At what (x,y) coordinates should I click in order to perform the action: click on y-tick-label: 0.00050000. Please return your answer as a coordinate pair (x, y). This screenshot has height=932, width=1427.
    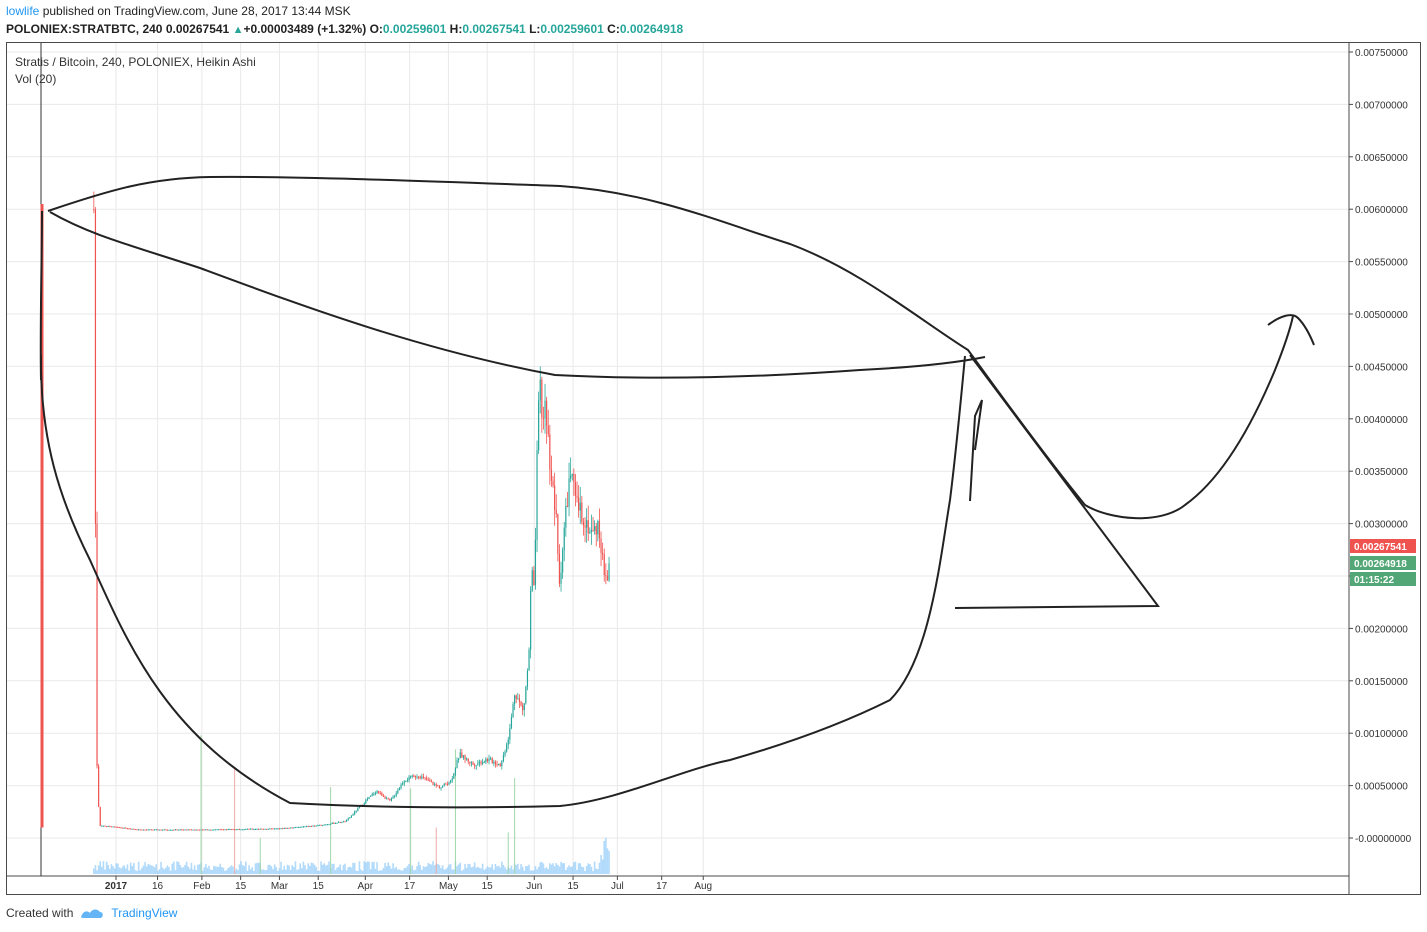
    Looking at the image, I should click on (1381, 787).